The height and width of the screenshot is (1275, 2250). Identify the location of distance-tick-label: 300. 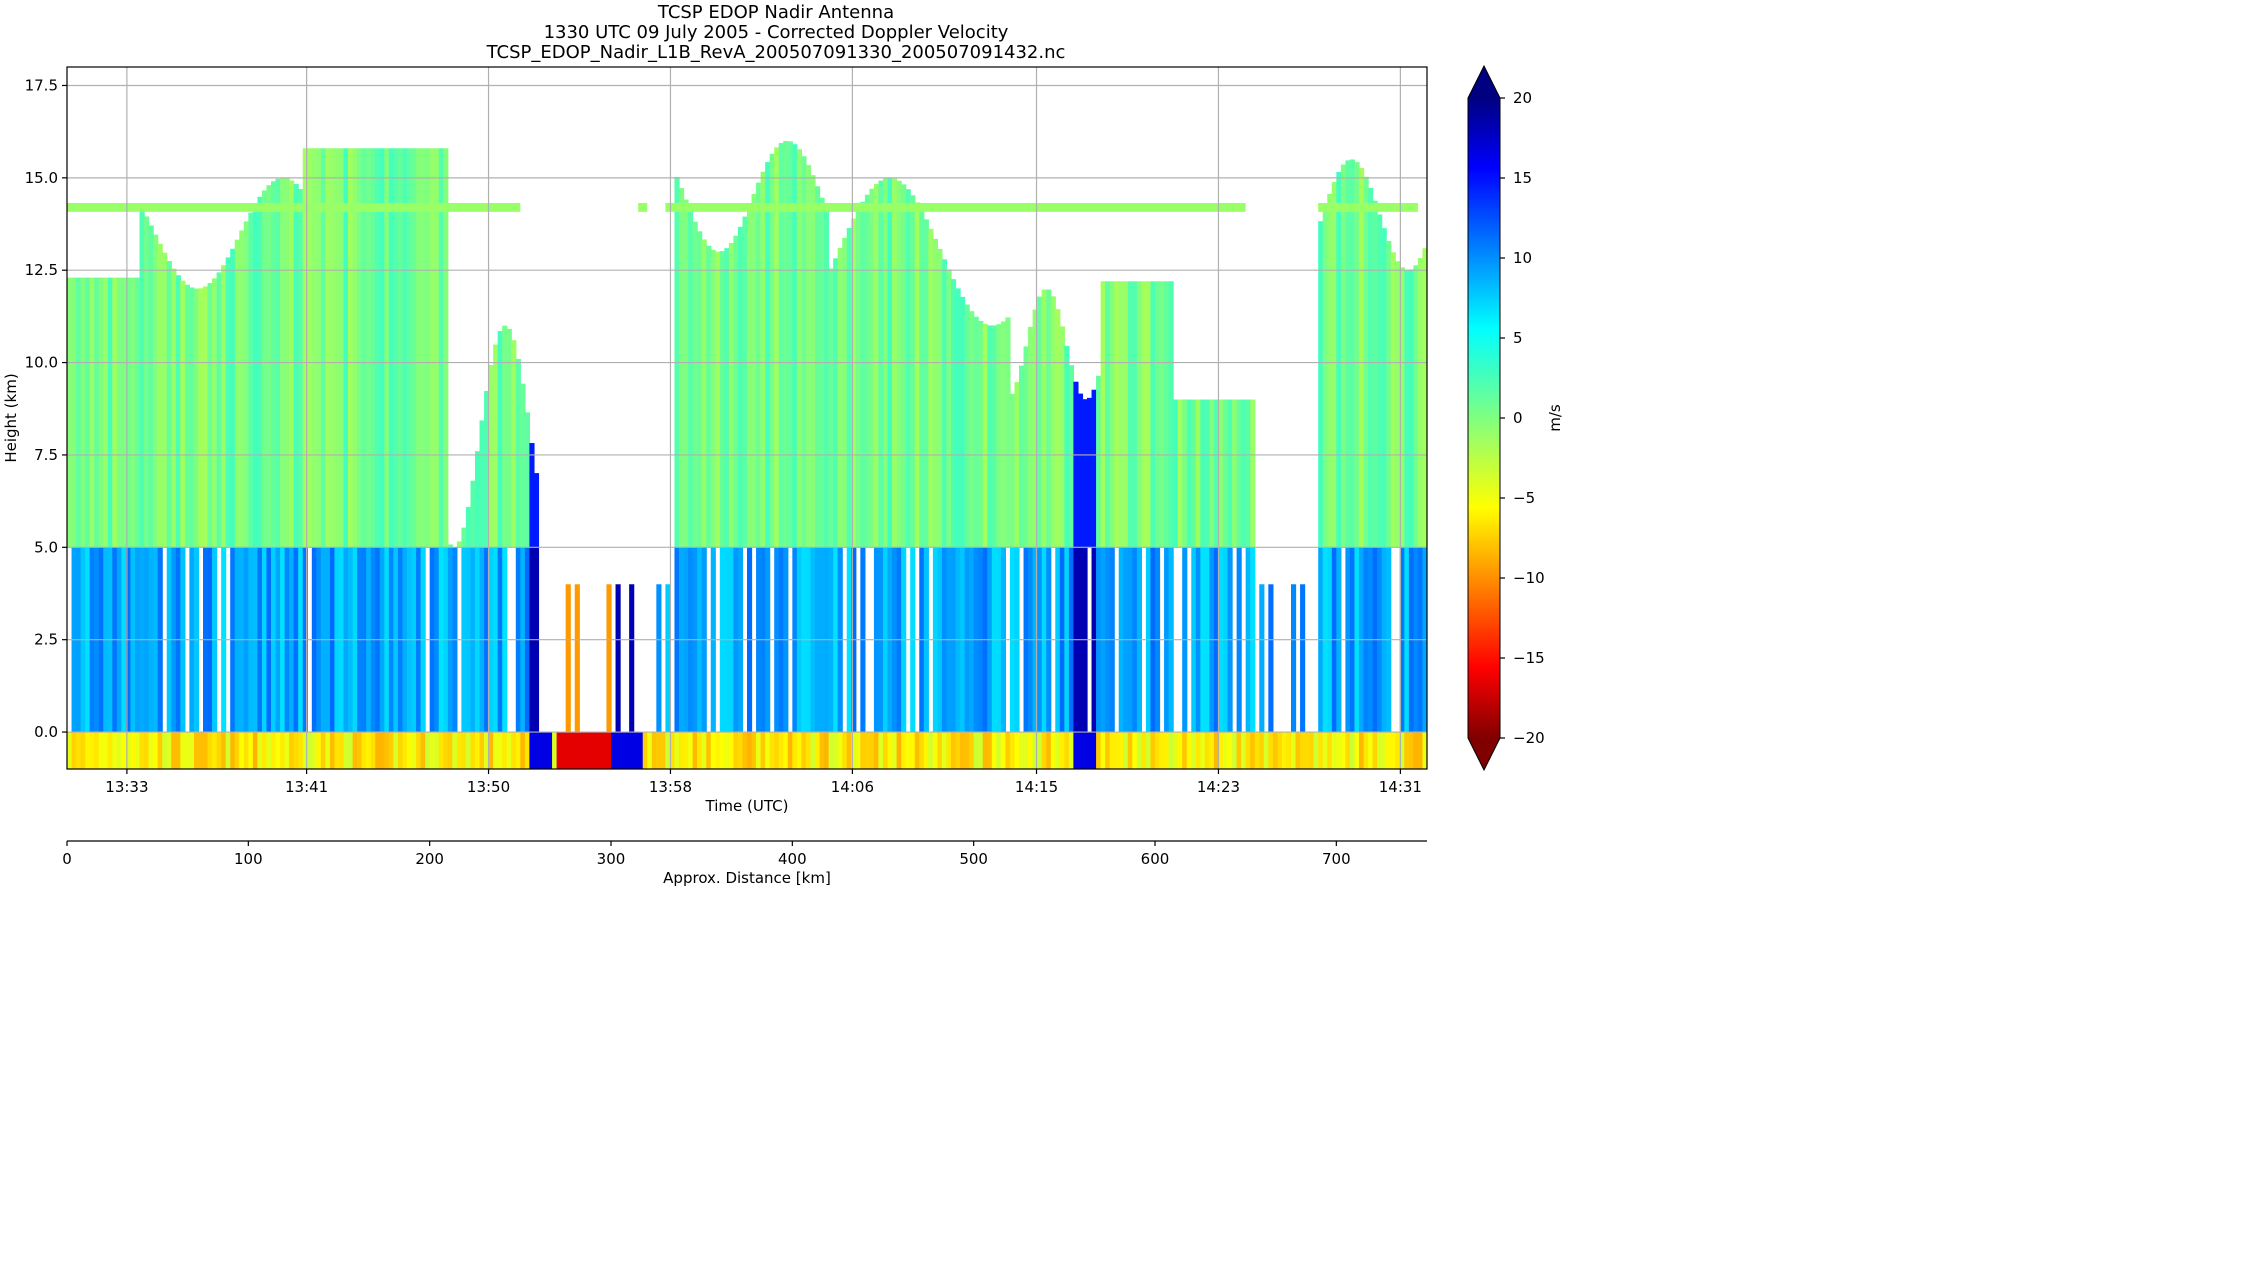
(611, 859).